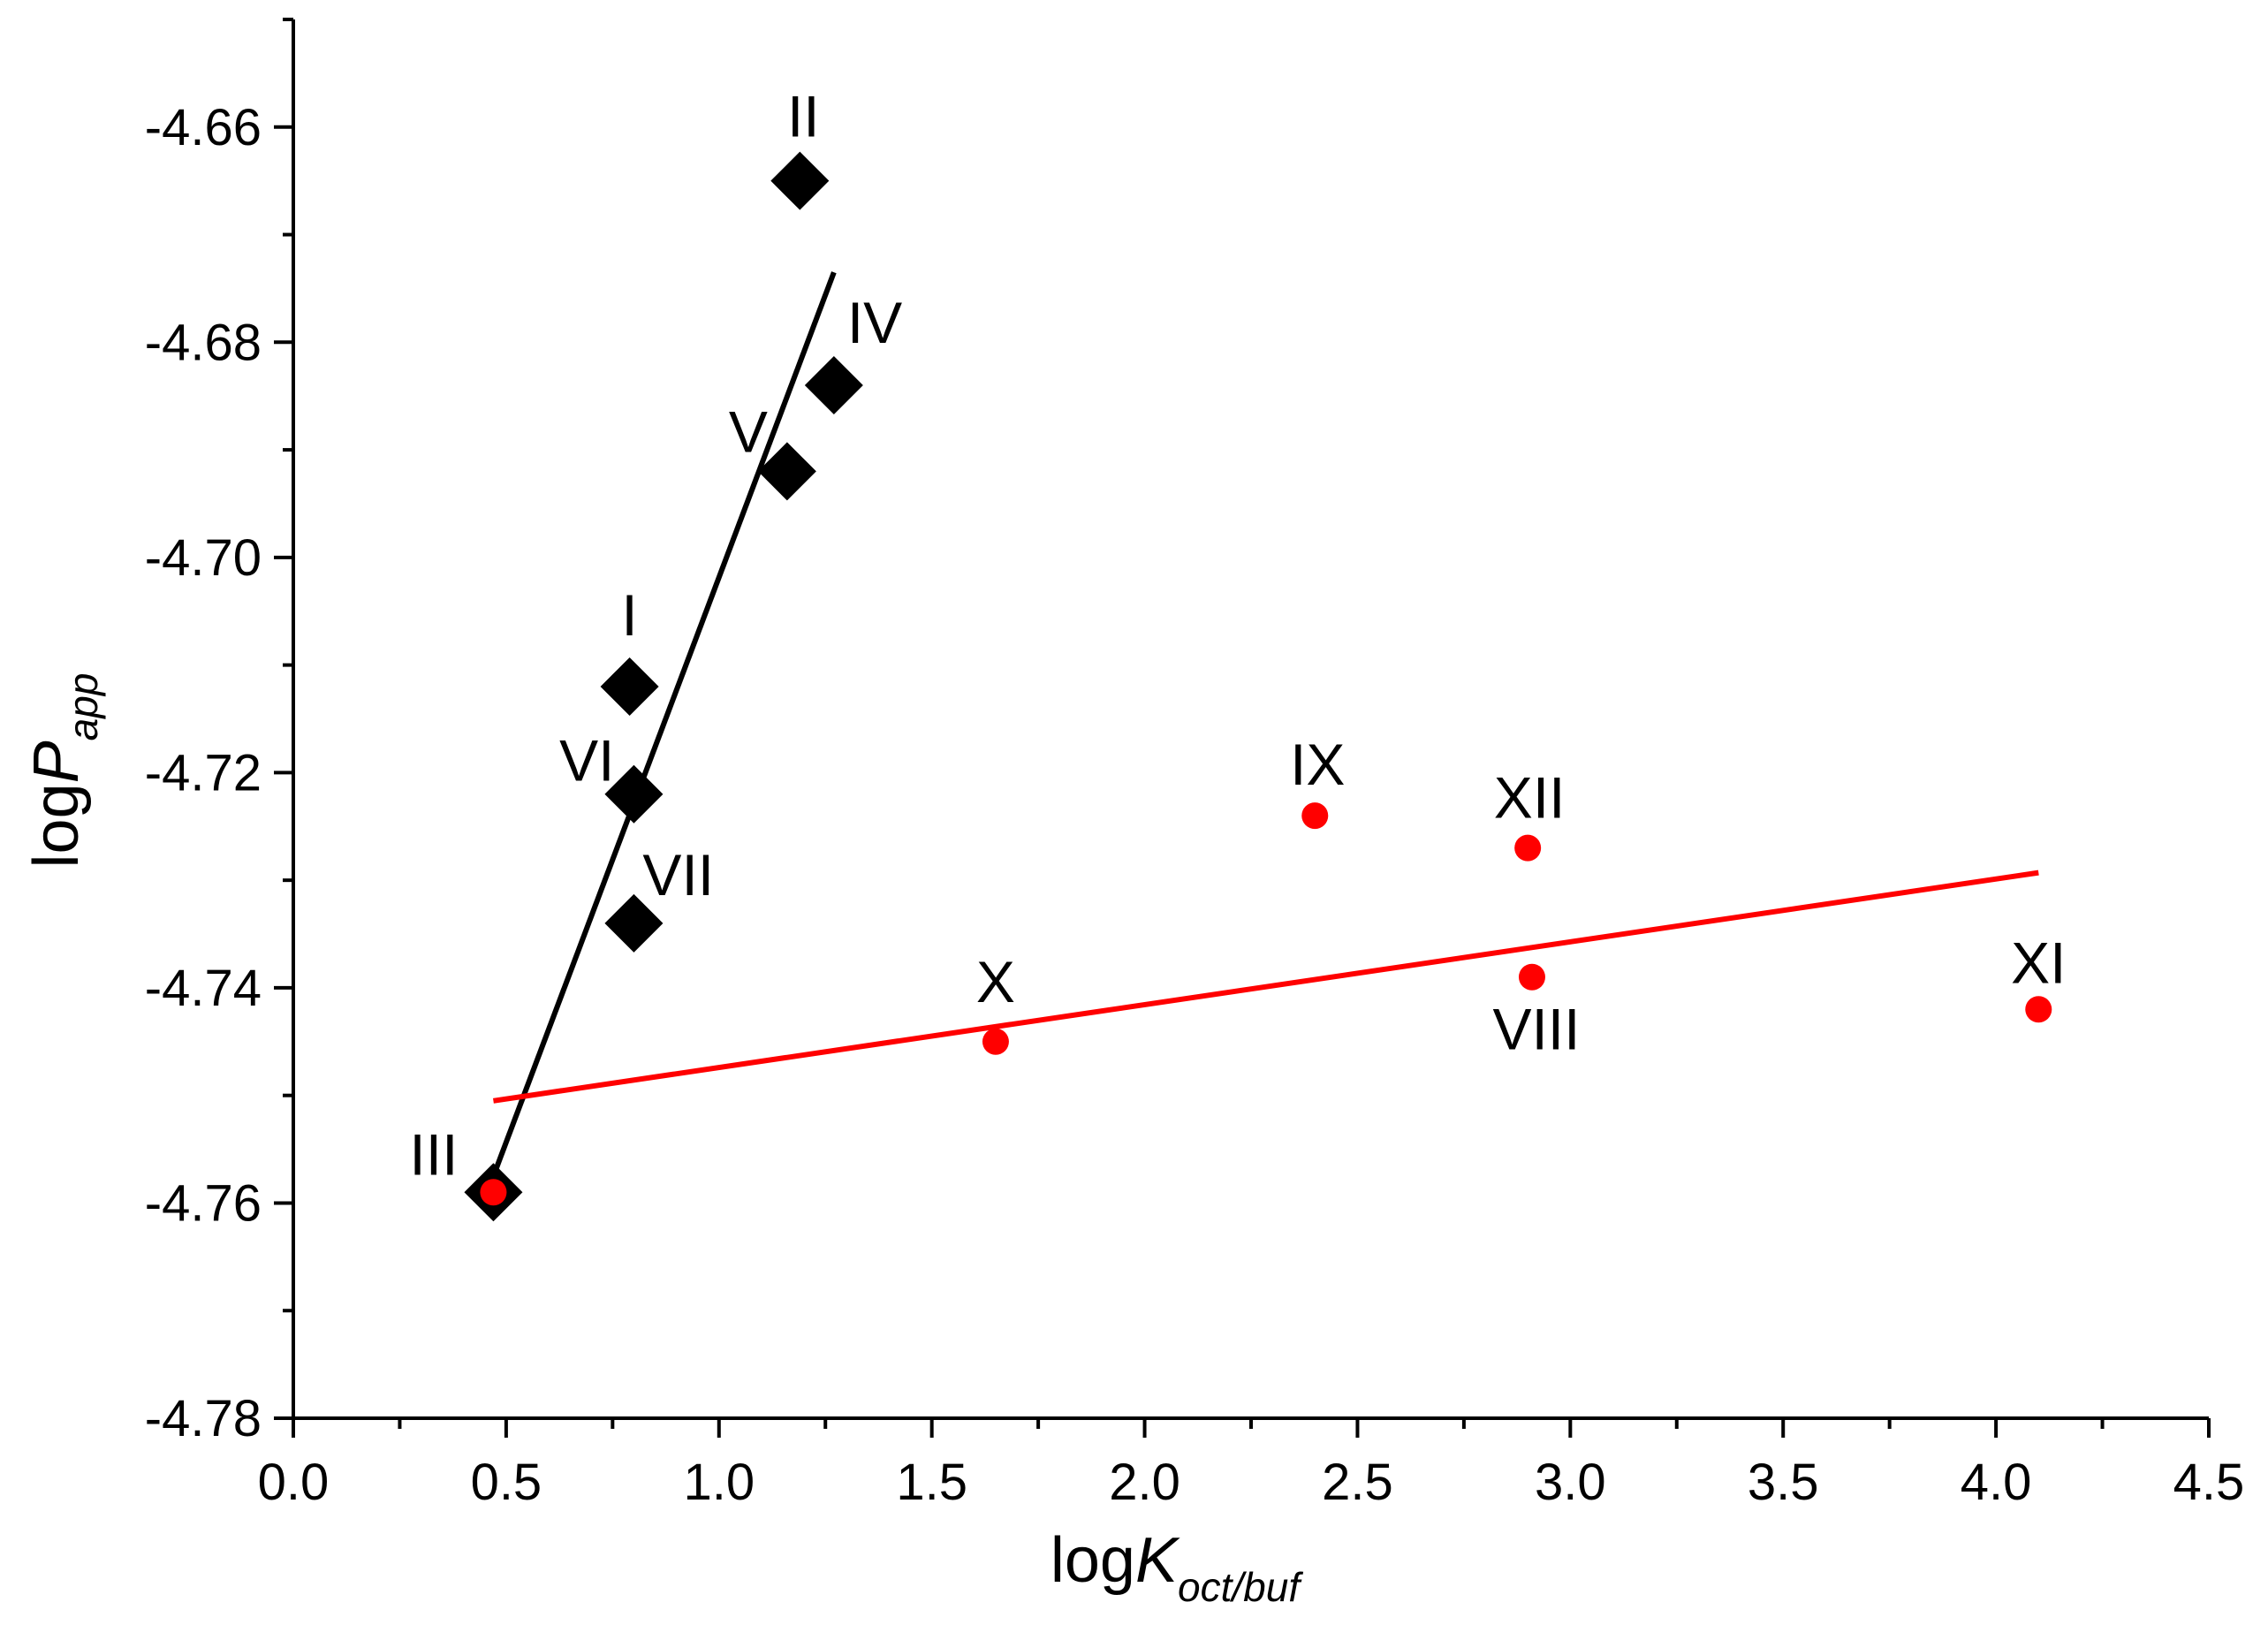 This screenshot has width=2268, height=1625. What do you see at coordinates (800, 180) in the screenshot?
I see `point-diamond-II` at bounding box center [800, 180].